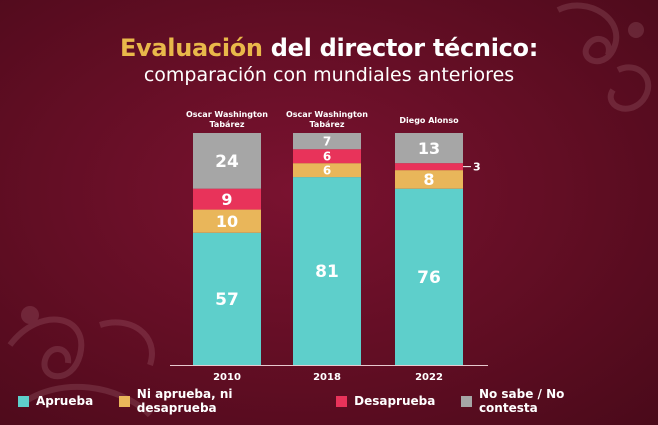  I want to click on bar-segment-2022-ni-aprueba-ni-desaprueba, so click(429, 179).